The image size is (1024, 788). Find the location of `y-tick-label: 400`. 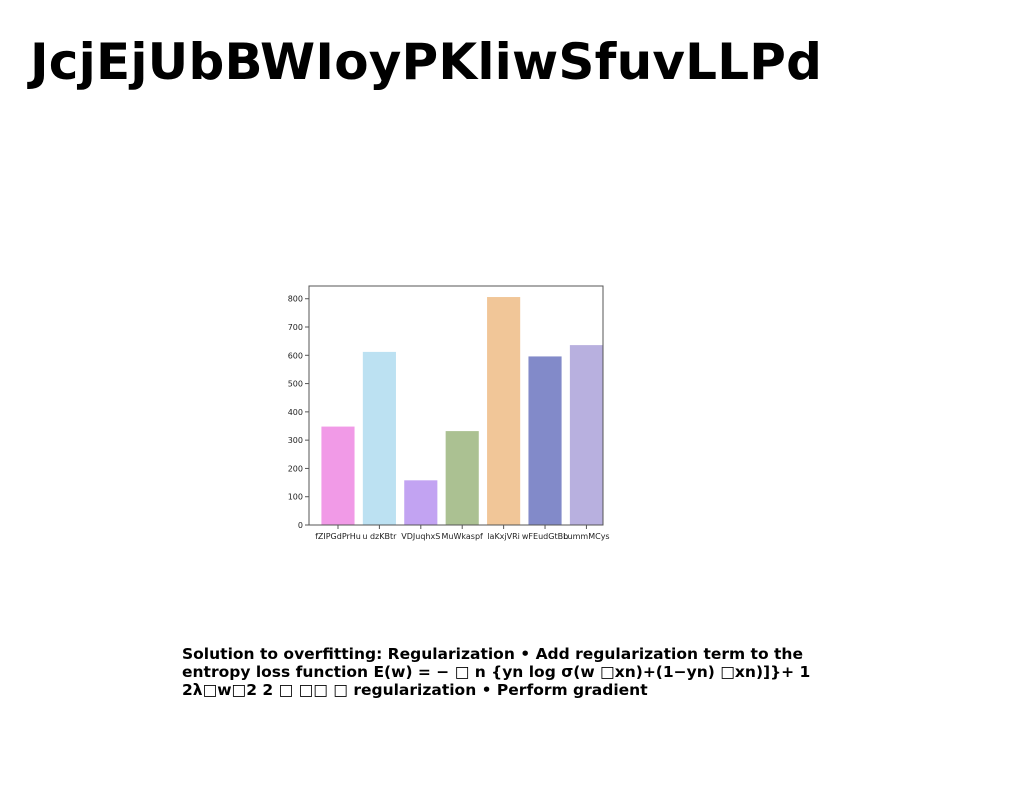

y-tick-label: 400 is located at coordinates (295, 412).